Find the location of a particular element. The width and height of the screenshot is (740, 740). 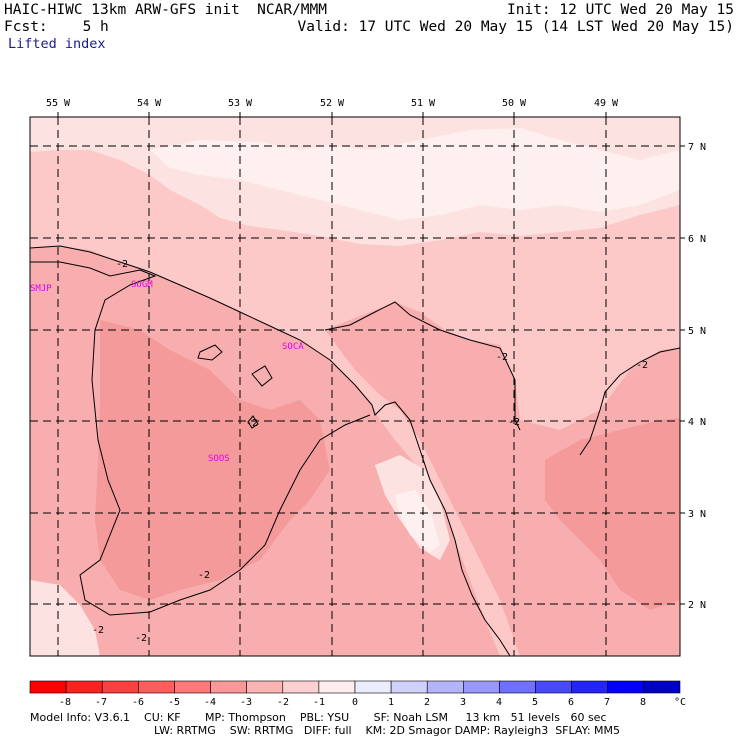

lat-labels: 7 N 6 N 5 N 4 N 3 N 2 N is located at coordinates (697, 376).